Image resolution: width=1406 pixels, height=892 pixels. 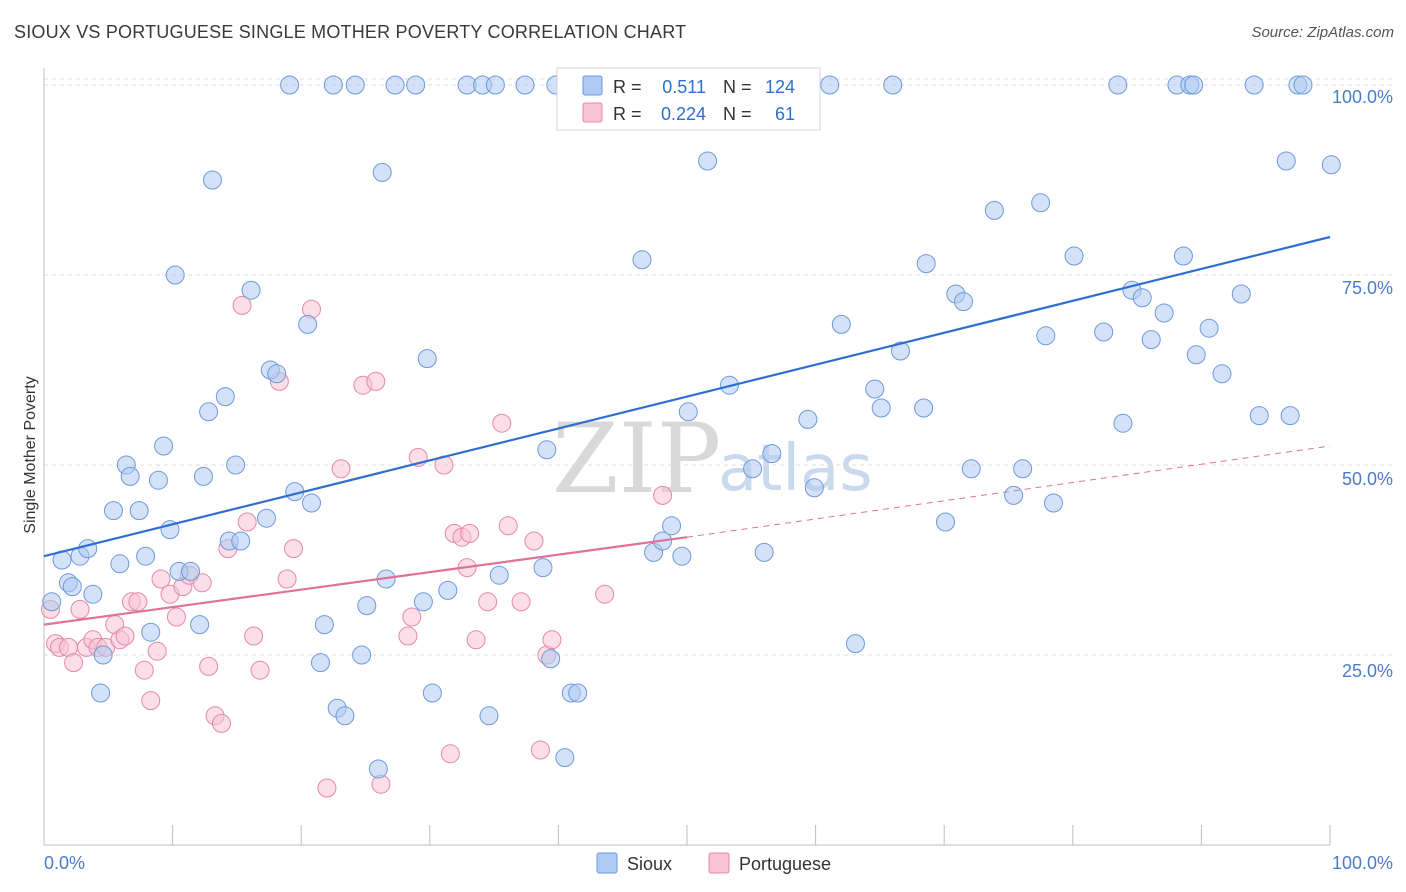 I want to click on portuguese-trend-extension, so click(x=1008, y=491).